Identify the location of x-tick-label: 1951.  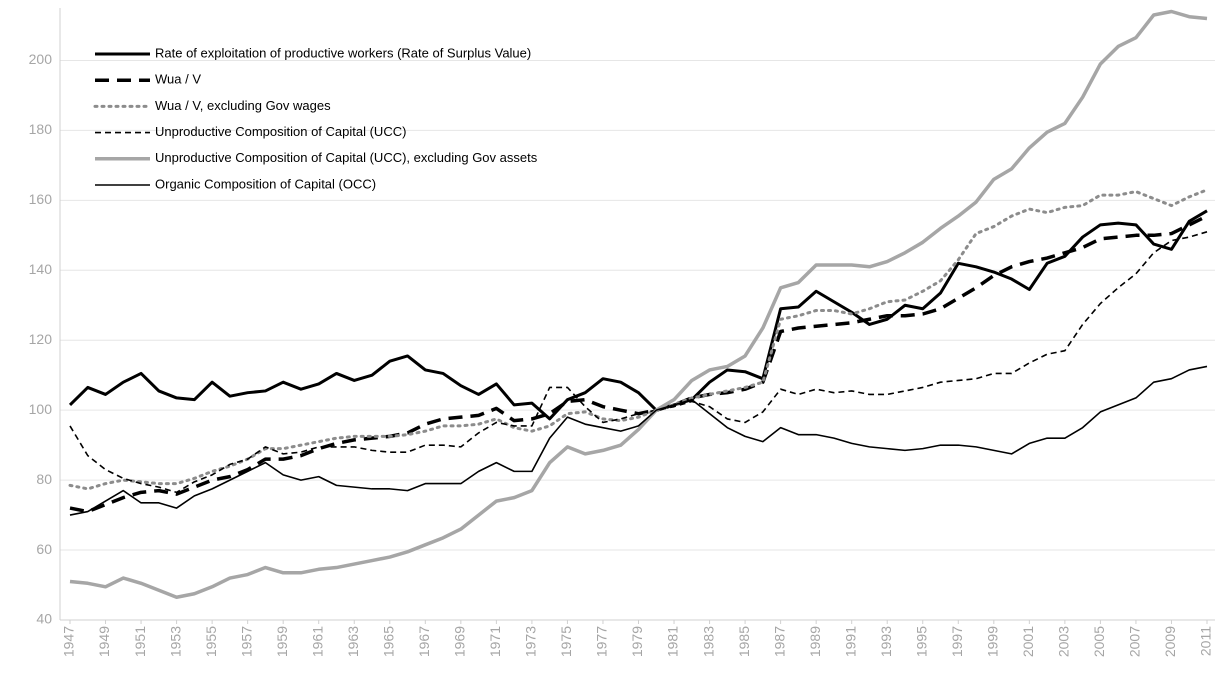
(140, 641).